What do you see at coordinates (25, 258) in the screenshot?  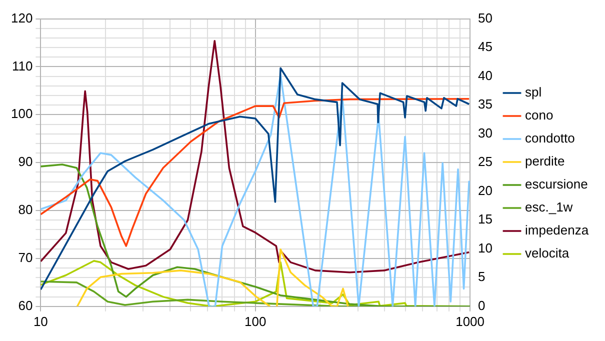 I see `y-tick-label: 70` at bounding box center [25, 258].